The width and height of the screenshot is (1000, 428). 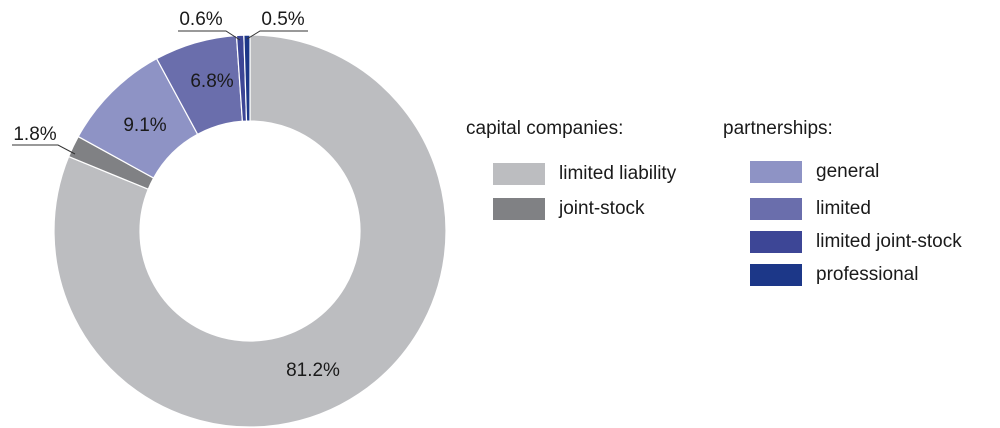 What do you see at coordinates (277, 35) in the screenshot?
I see `leader-line-professional` at bounding box center [277, 35].